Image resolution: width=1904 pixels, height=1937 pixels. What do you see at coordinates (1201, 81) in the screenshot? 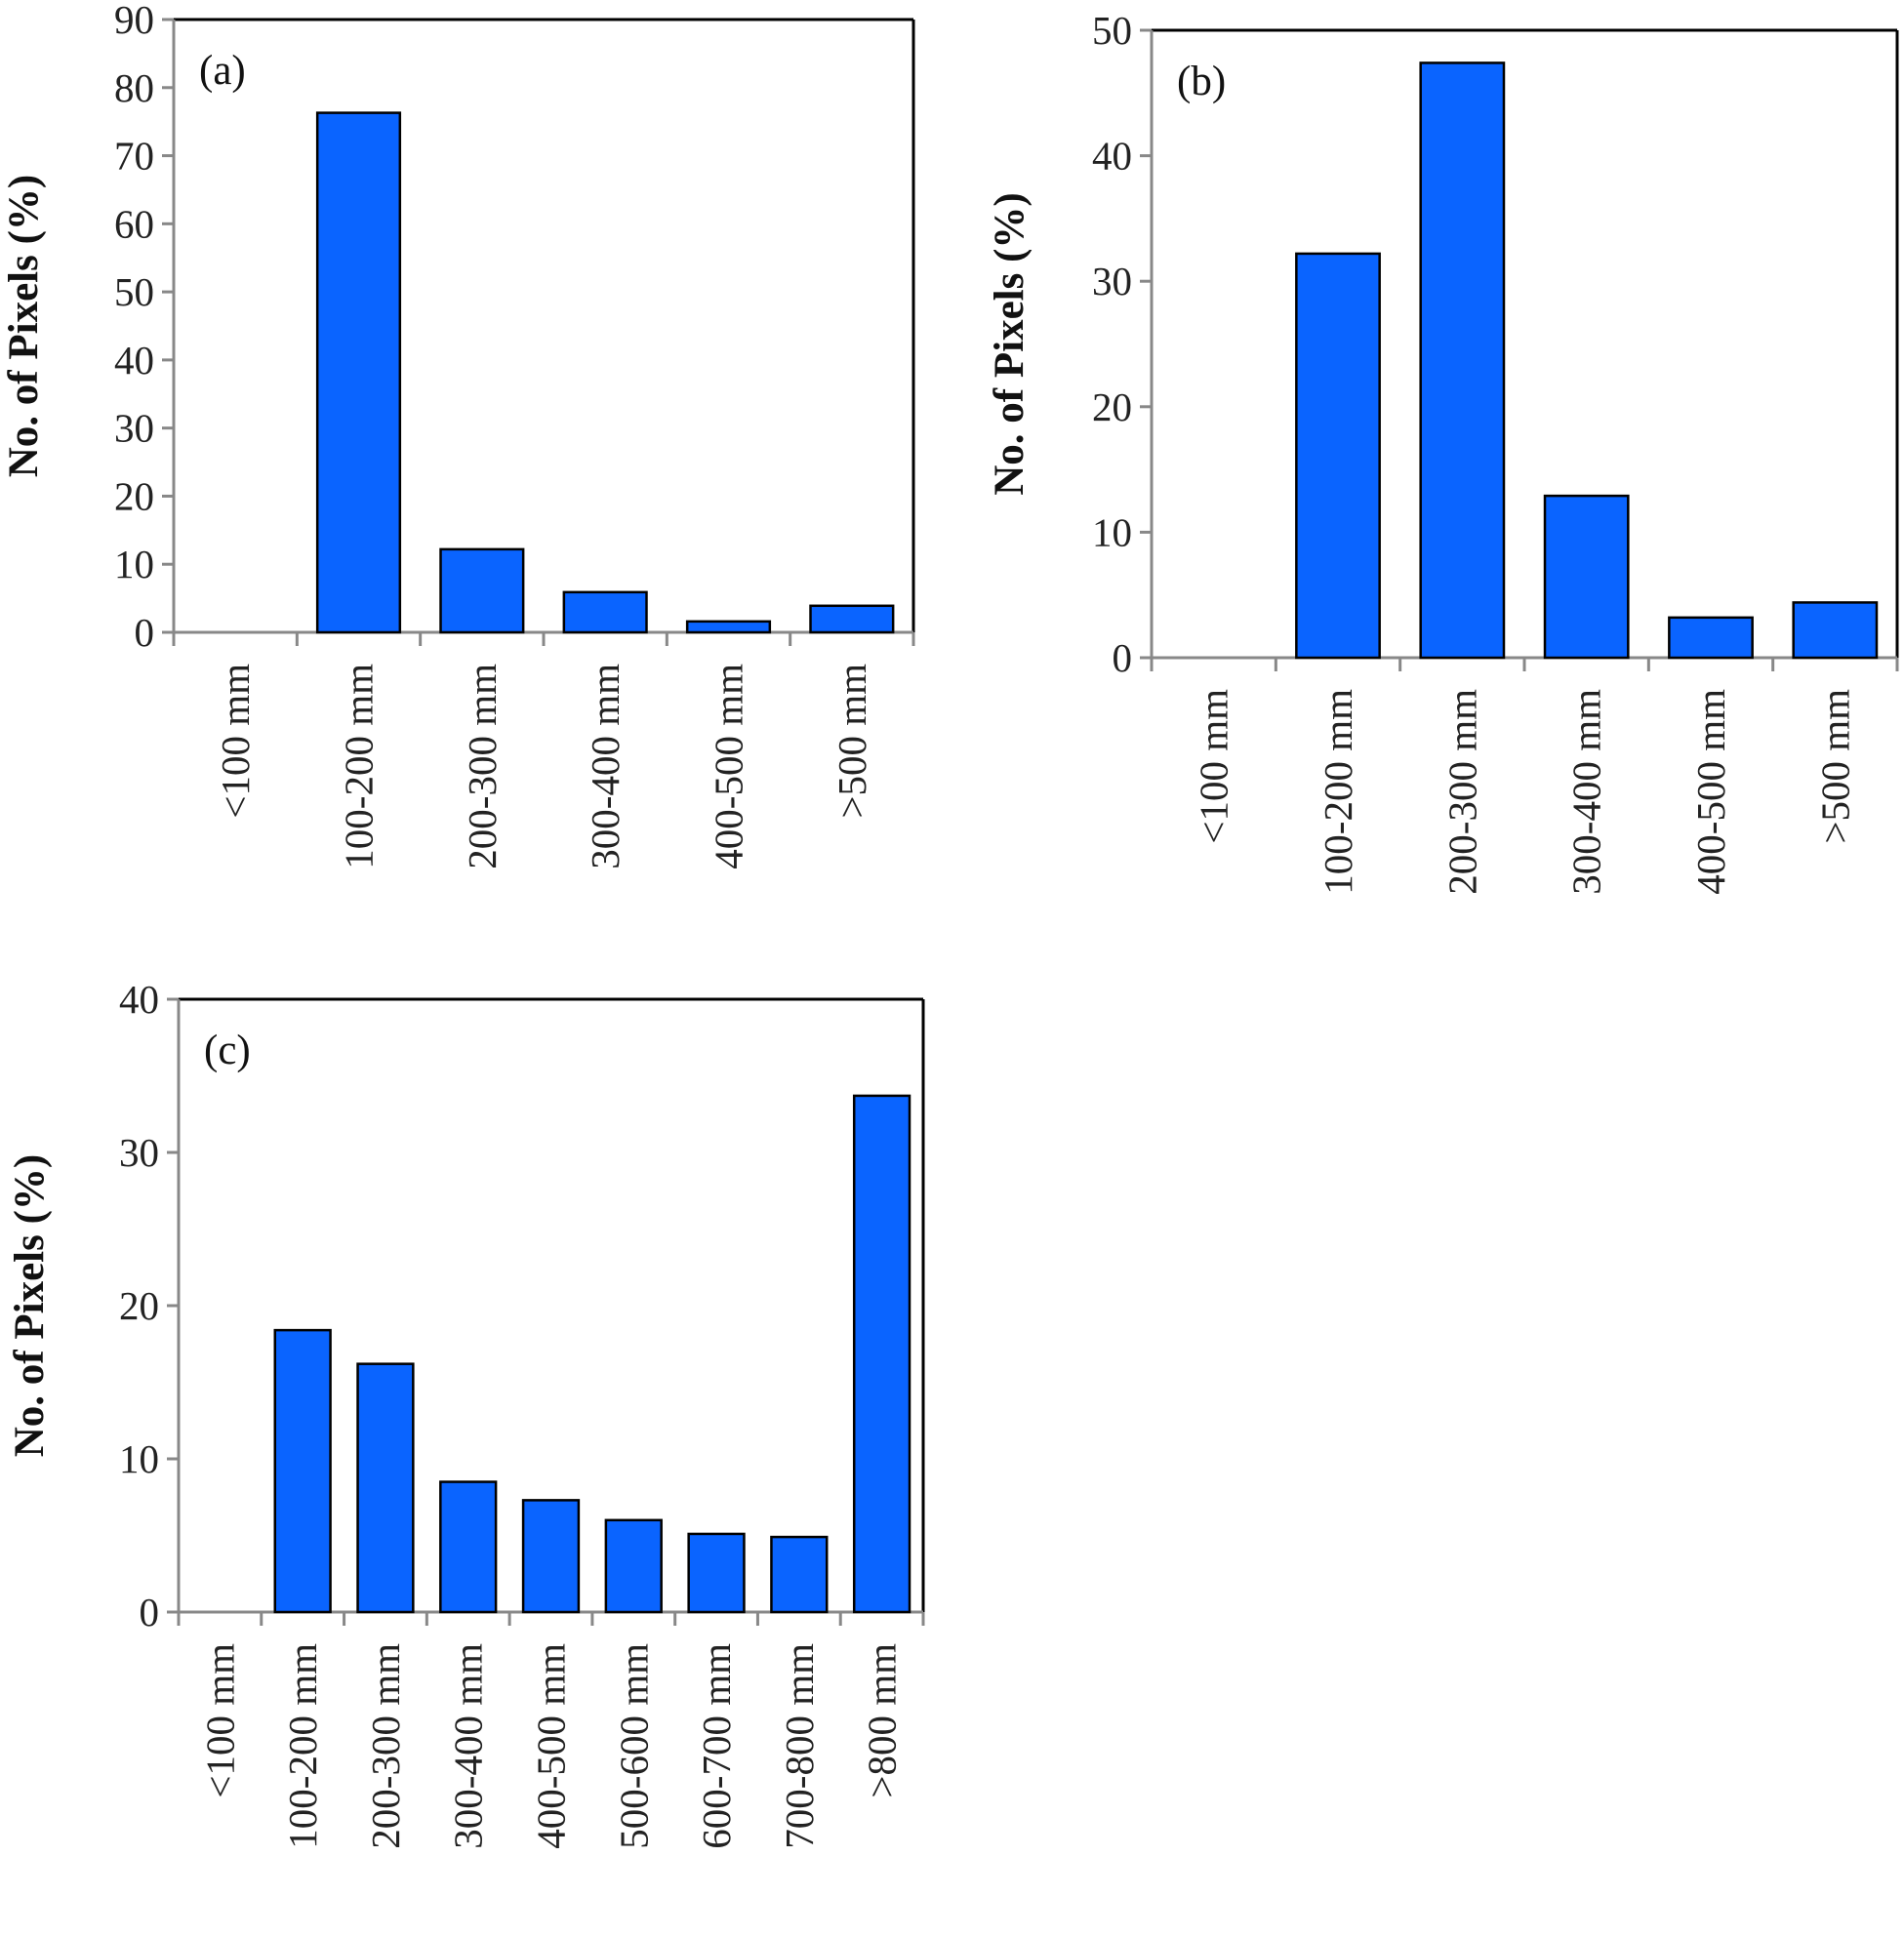
I see `panel-label: (b)` at bounding box center [1201, 81].